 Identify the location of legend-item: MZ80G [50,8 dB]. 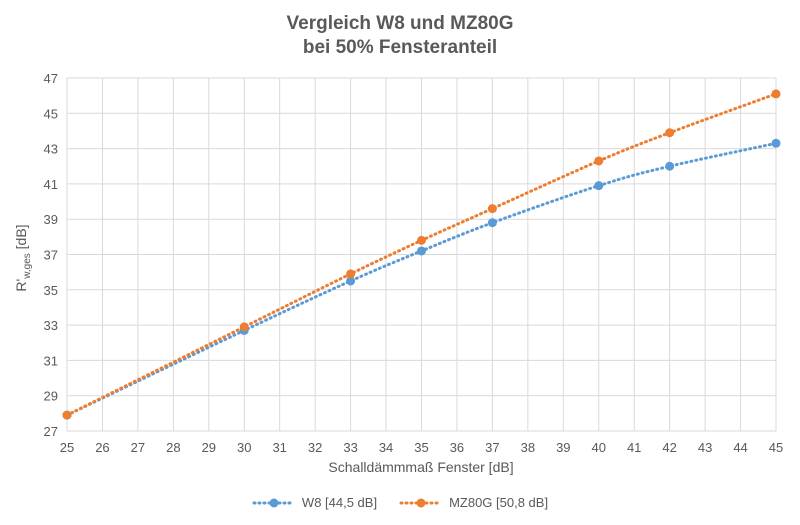
(473, 502).